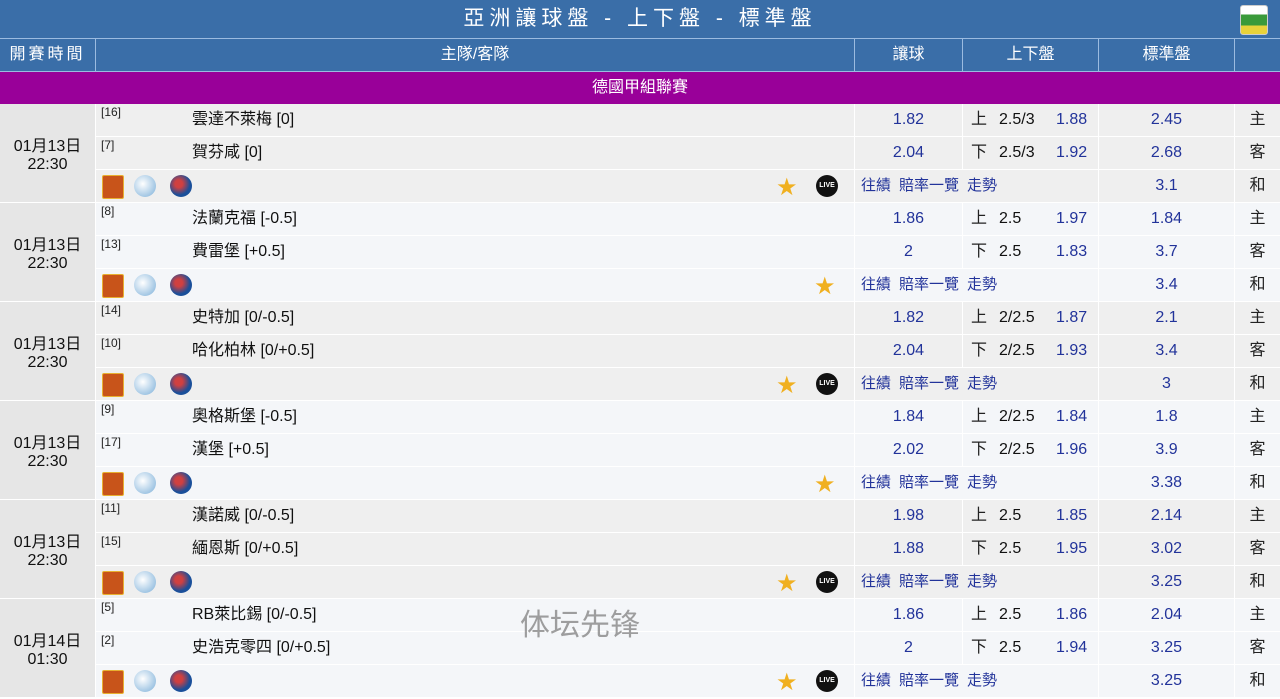 The image size is (1280, 699). What do you see at coordinates (1072, 449) in the screenshot?
I see `ou-odds: 1.96` at bounding box center [1072, 449].